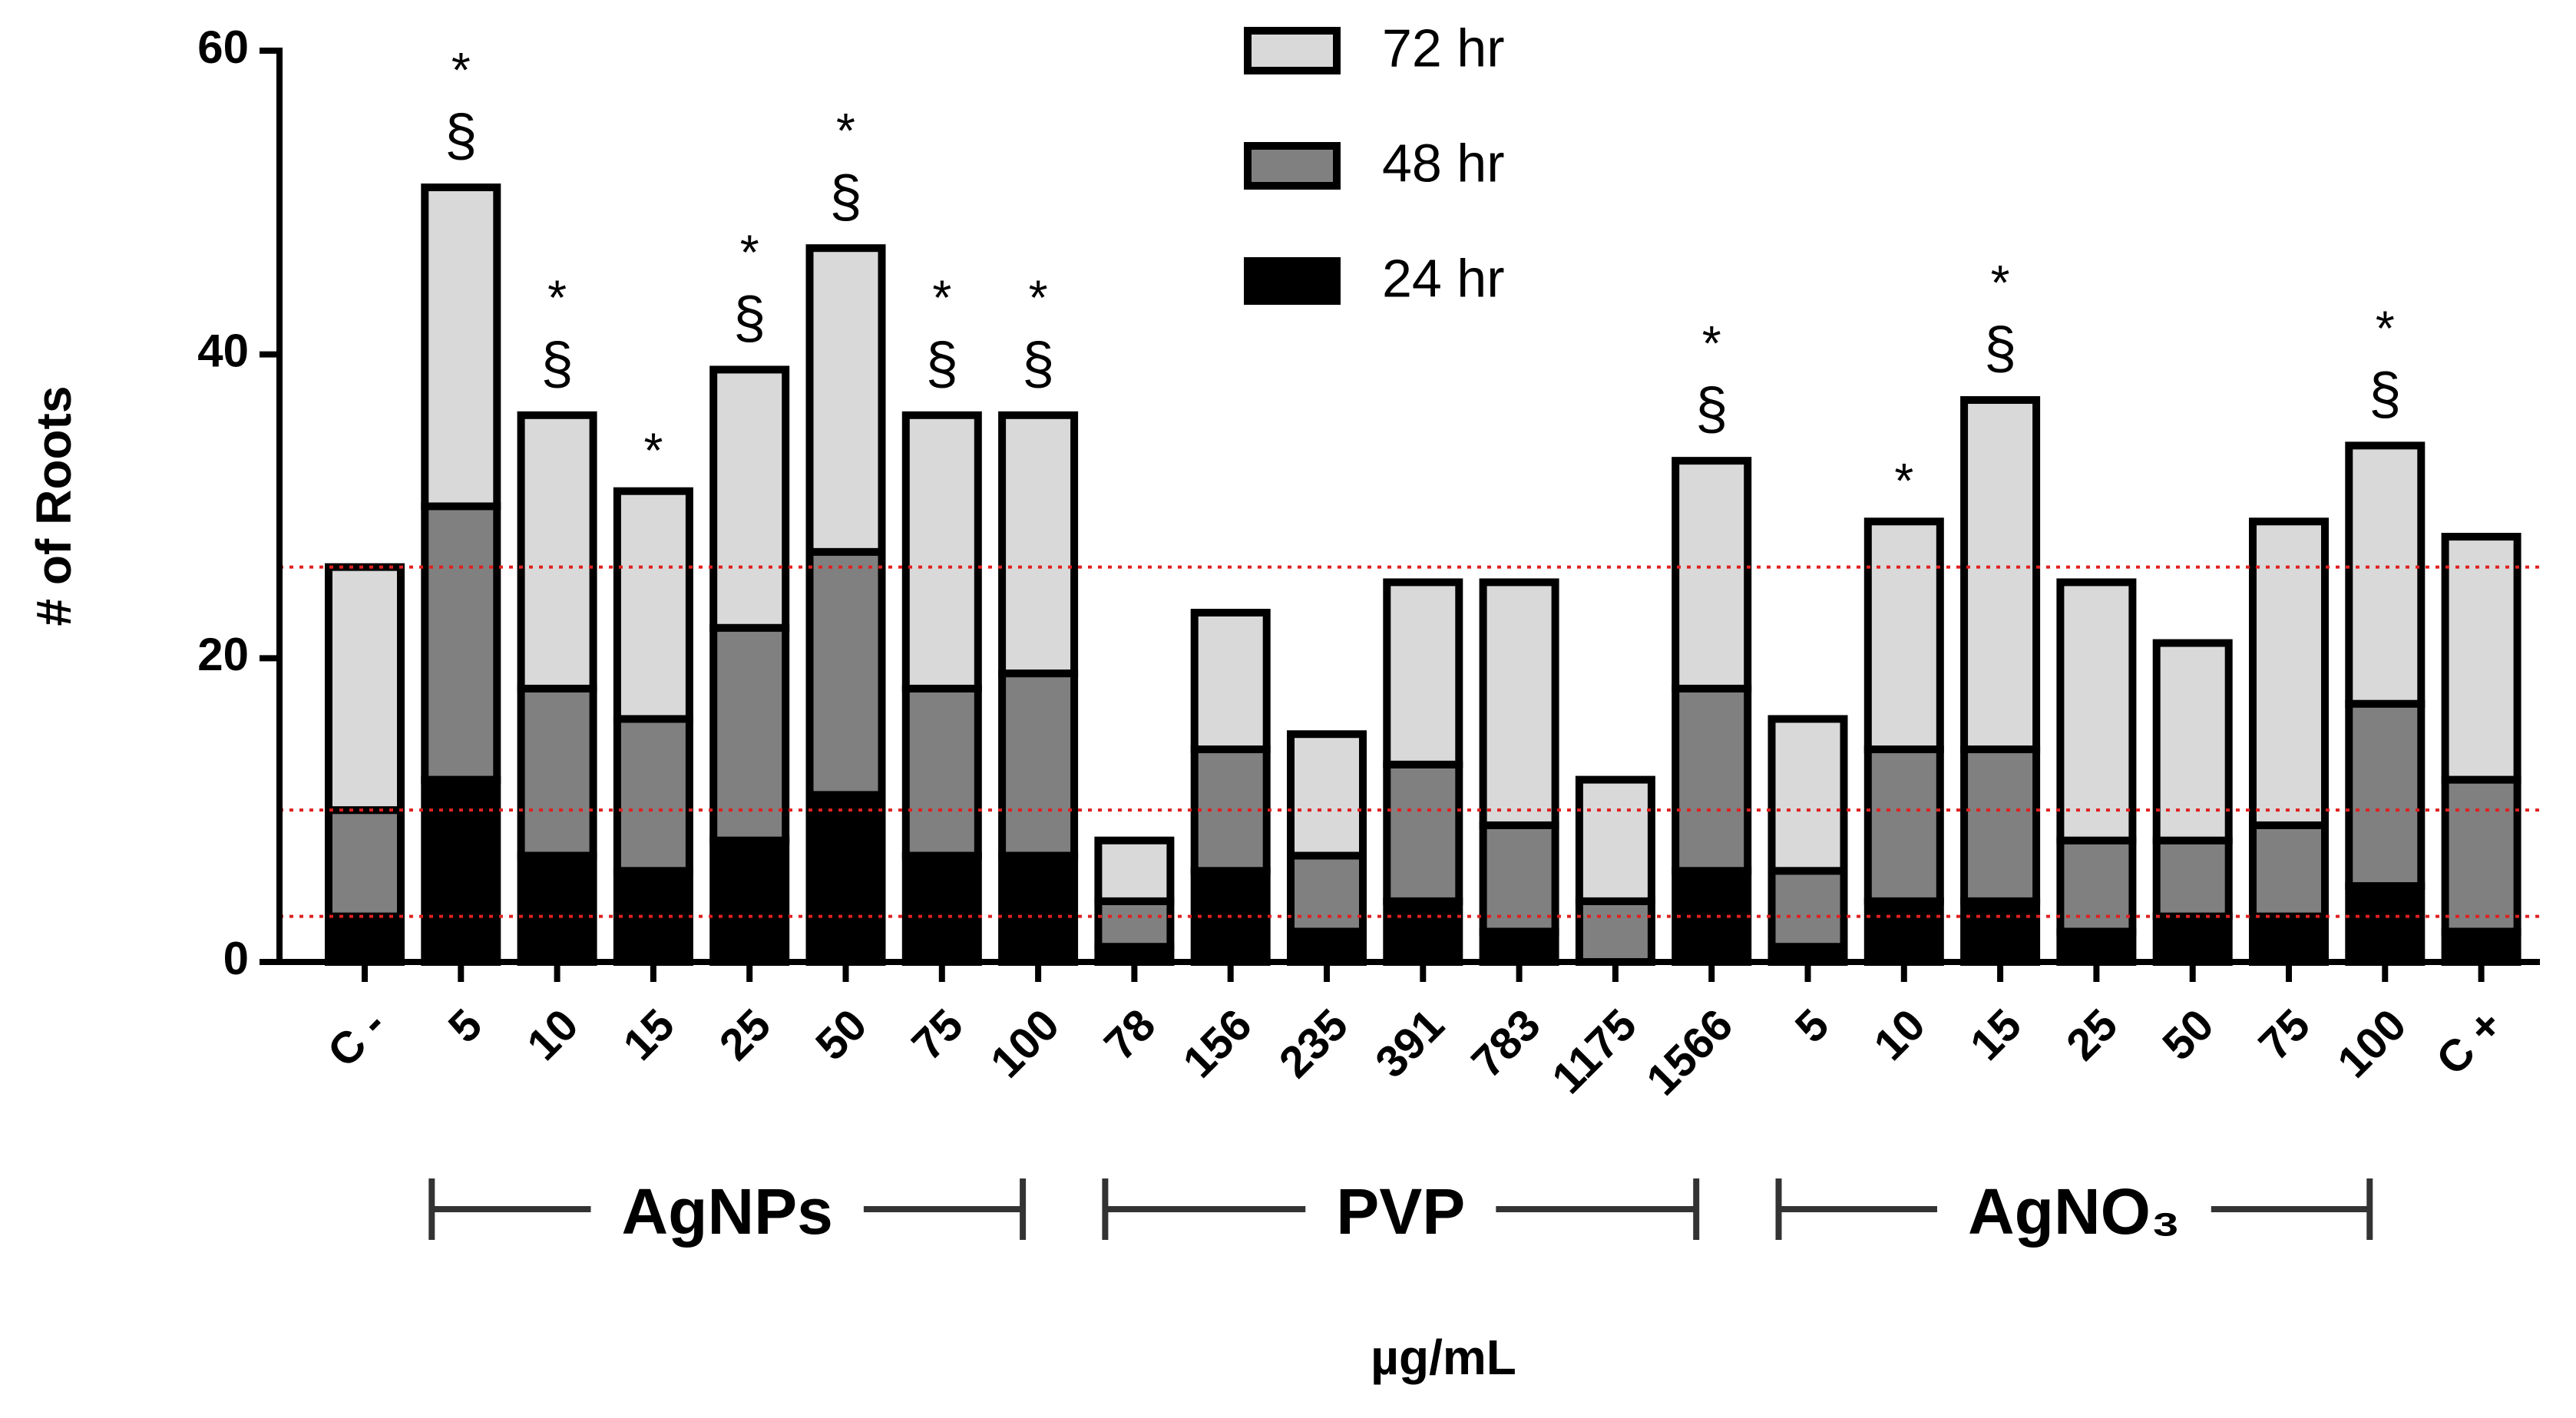  What do you see at coordinates (223, 47) in the screenshot?
I see `y-tick-label: 60` at bounding box center [223, 47].